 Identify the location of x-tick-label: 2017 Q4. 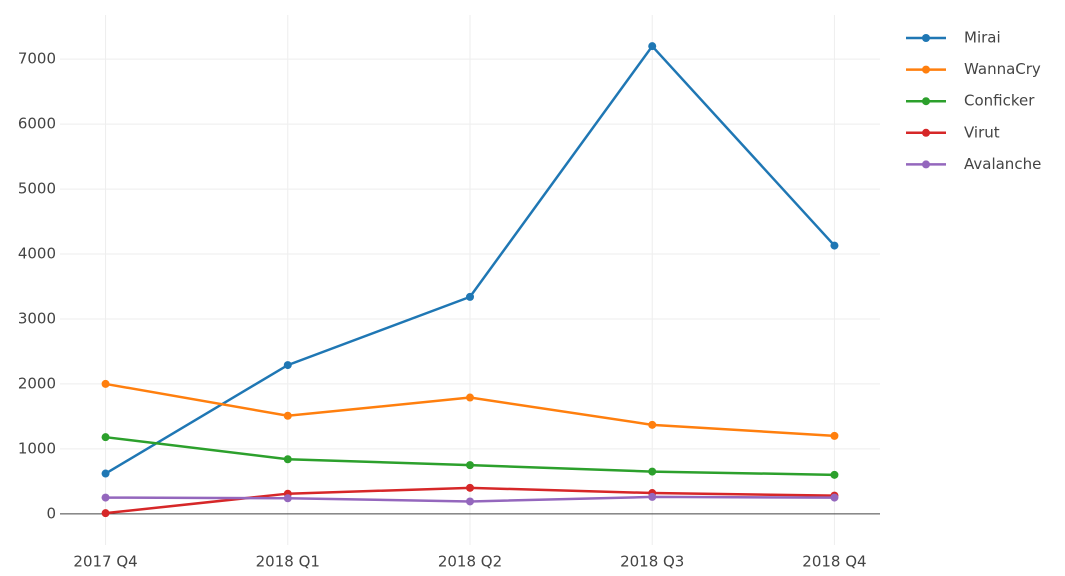
(105, 562).